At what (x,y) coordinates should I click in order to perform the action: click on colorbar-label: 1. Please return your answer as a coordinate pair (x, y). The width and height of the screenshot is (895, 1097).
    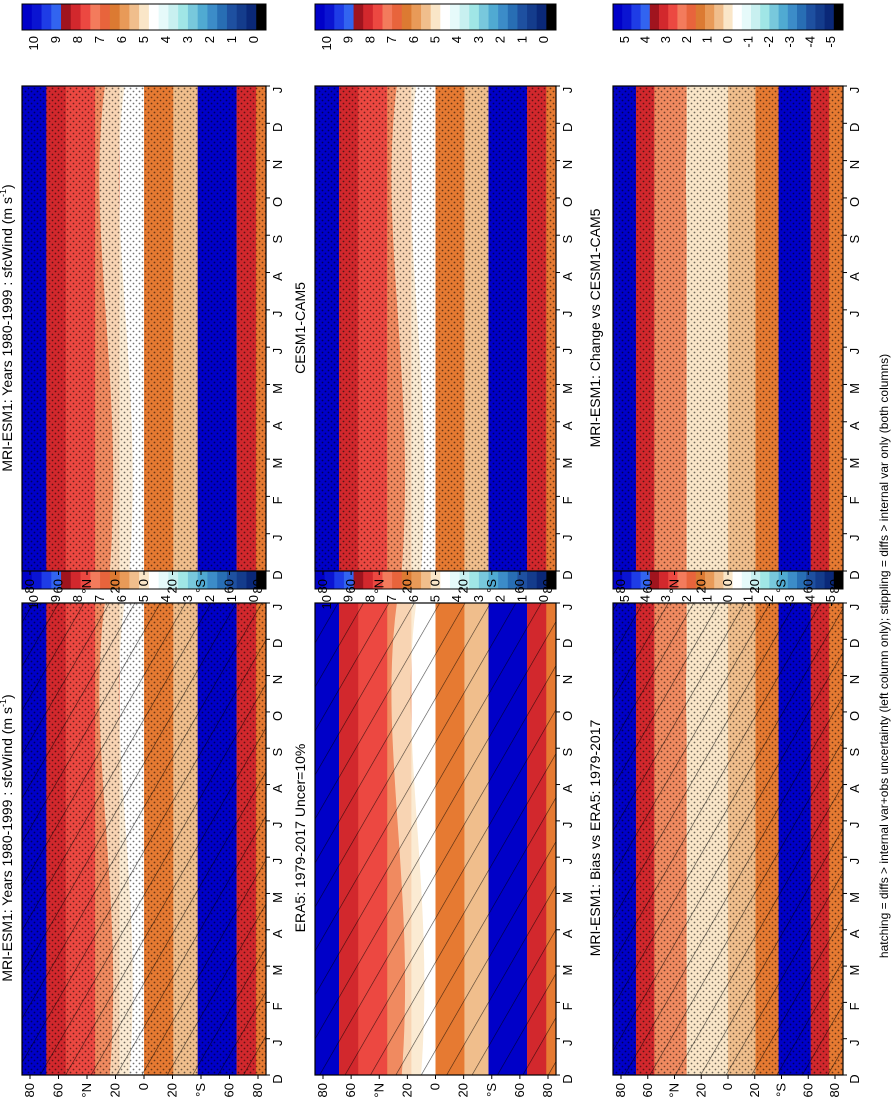
    Looking at the image, I should click on (706, 598).